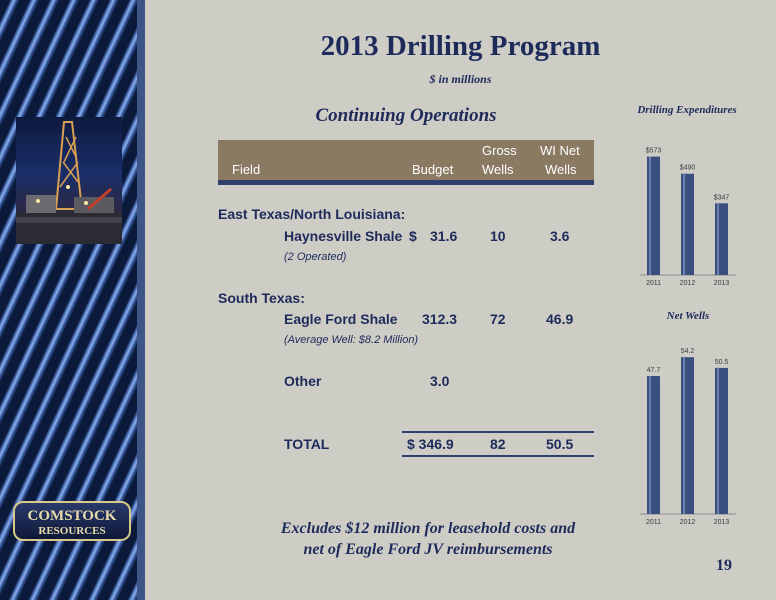 The image size is (776, 600). I want to click on expenditures-tick-label-2013: 2013, so click(722, 283).